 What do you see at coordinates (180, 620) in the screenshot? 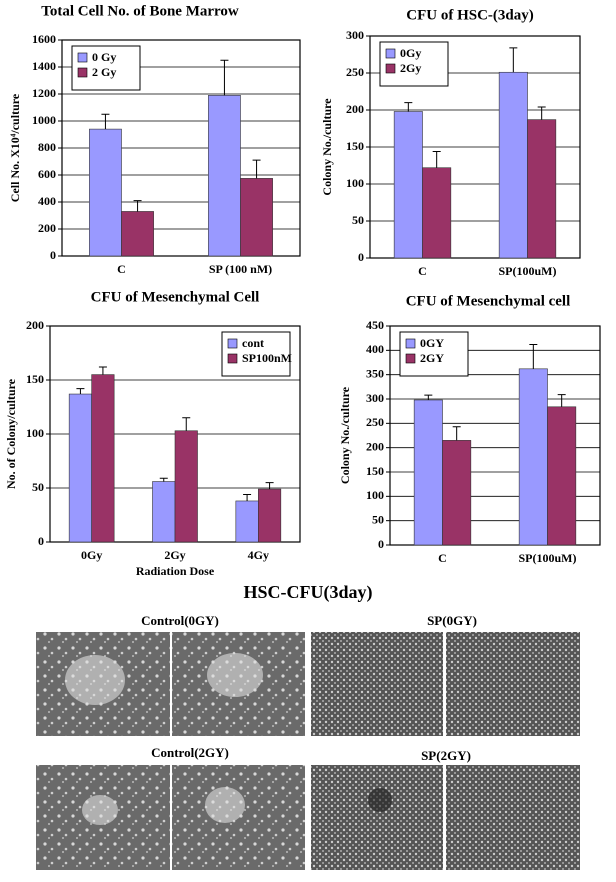
I see `panel-label: Control(0GY)` at bounding box center [180, 620].